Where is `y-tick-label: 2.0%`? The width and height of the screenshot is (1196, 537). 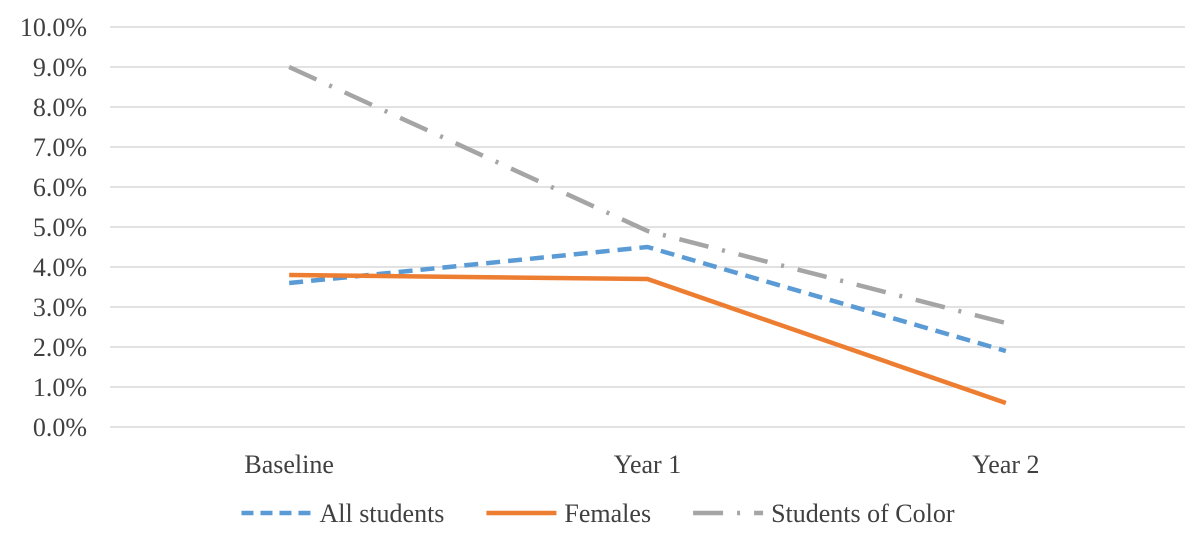
y-tick-label: 2.0% is located at coordinates (60, 347).